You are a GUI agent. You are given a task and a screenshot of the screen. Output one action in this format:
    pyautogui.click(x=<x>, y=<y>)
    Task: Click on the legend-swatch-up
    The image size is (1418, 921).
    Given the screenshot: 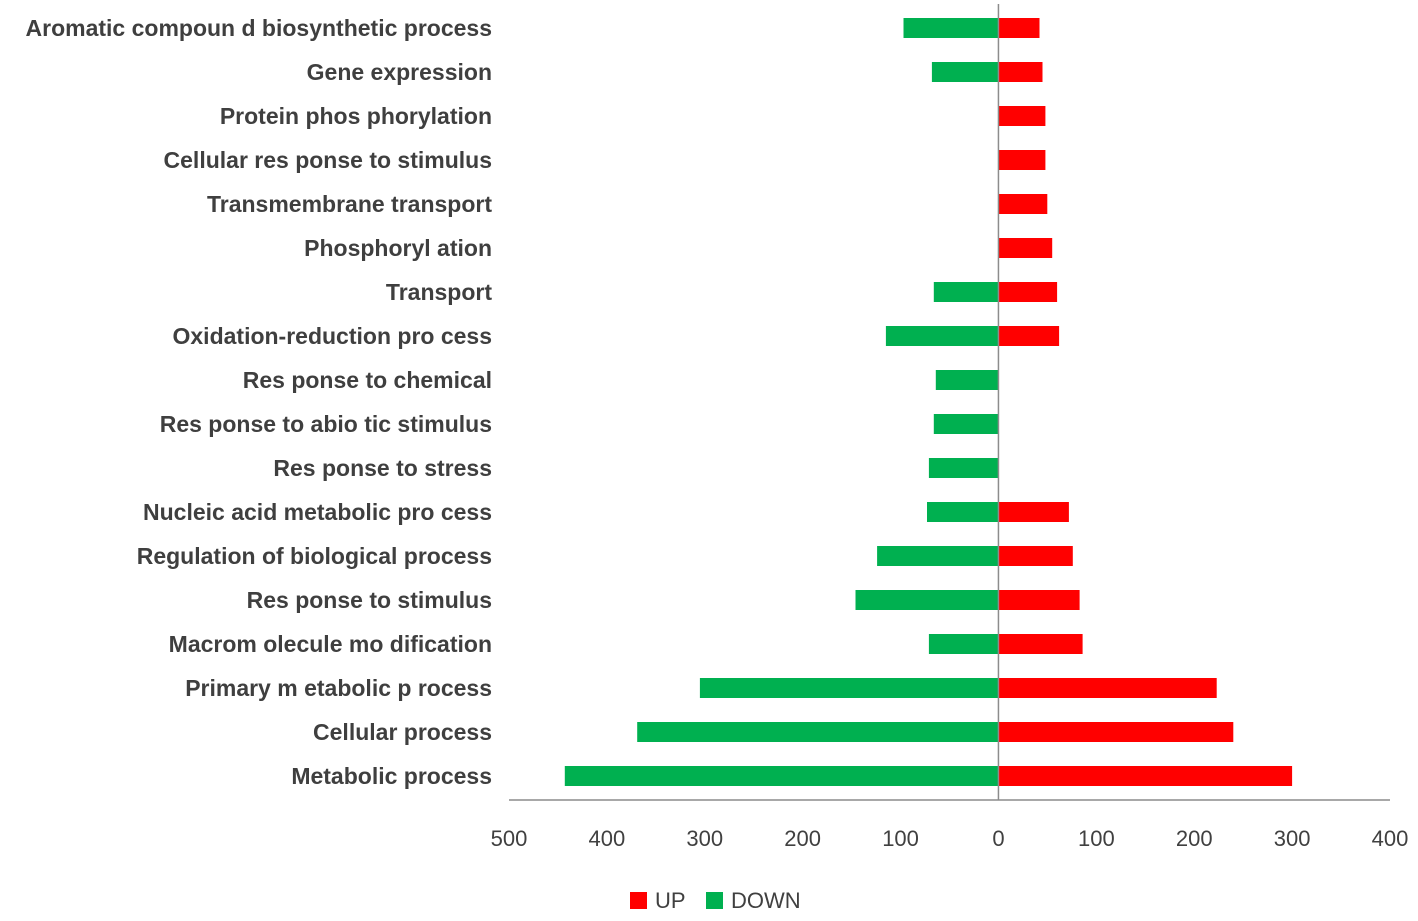 What is the action you would take?
    pyautogui.click(x=638, y=900)
    